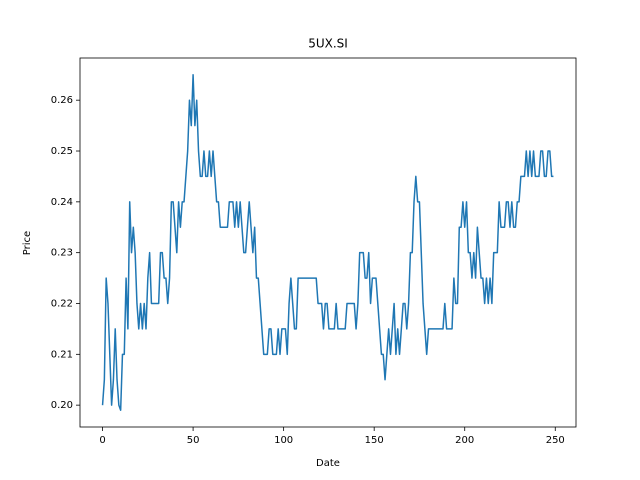  Describe the element at coordinates (555, 440) in the screenshot. I see `x-tick-label: 250` at that location.